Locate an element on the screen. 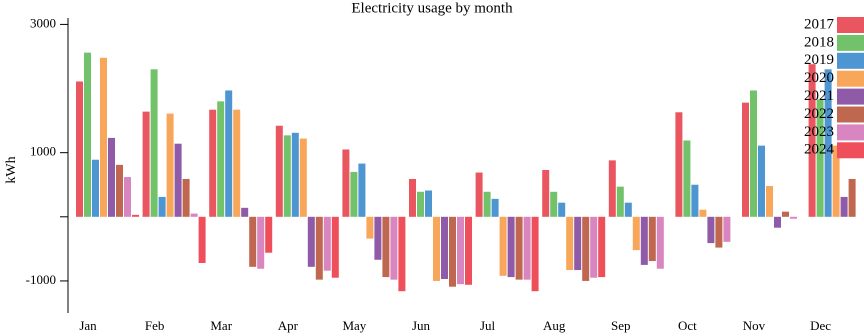 The image size is (864, 336). legend-label: 2020 is located at coordinates (819, 78).